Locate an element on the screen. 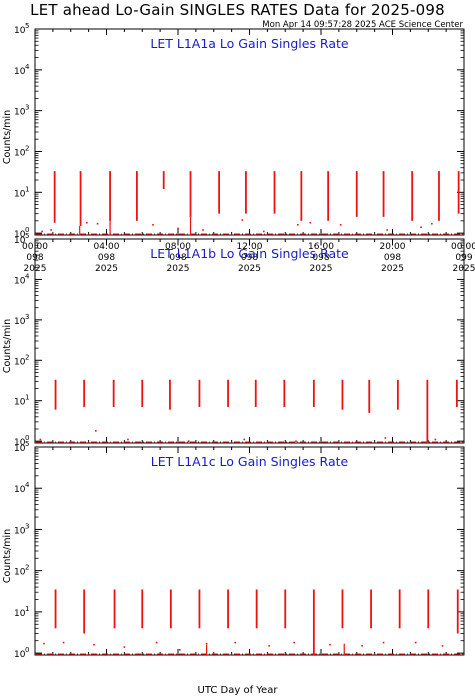 The image size is (475, 700). panel-title: LET L1A1a Lo Gain Singles Rate is located at coordinates (249, 43).